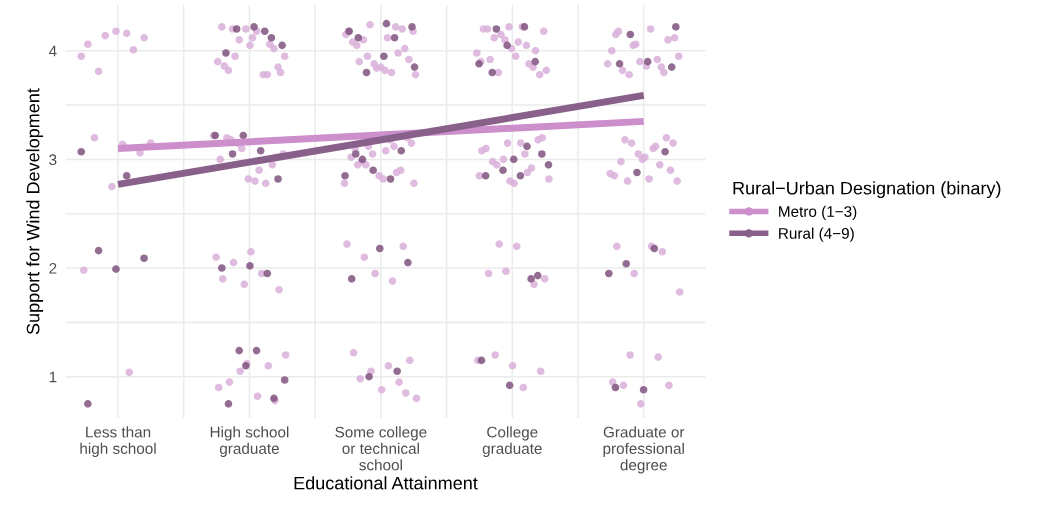 The image size is (1039, 516). What do you see at coordinates (53, 160) in the screenshot?
I see `y-tick-label: 3` at bounding box center [53, 160].